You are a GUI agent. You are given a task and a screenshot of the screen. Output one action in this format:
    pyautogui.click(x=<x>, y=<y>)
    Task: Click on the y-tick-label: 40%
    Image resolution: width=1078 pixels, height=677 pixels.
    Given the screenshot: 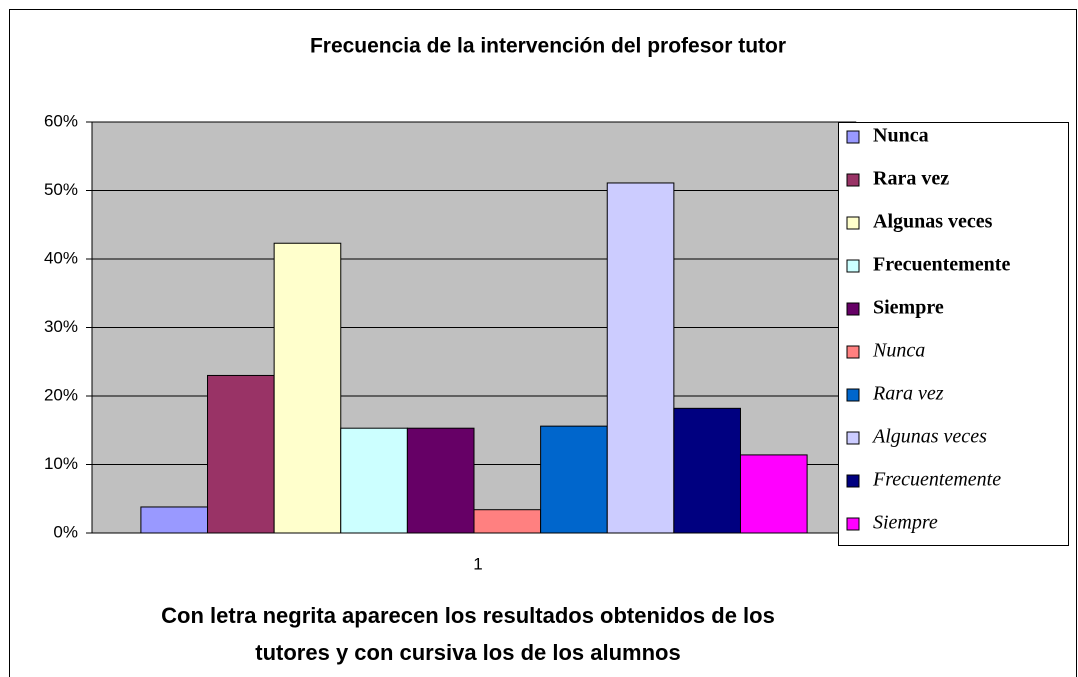 What is the action you would take?
    pyautogui.click(x=61, y=257)
    